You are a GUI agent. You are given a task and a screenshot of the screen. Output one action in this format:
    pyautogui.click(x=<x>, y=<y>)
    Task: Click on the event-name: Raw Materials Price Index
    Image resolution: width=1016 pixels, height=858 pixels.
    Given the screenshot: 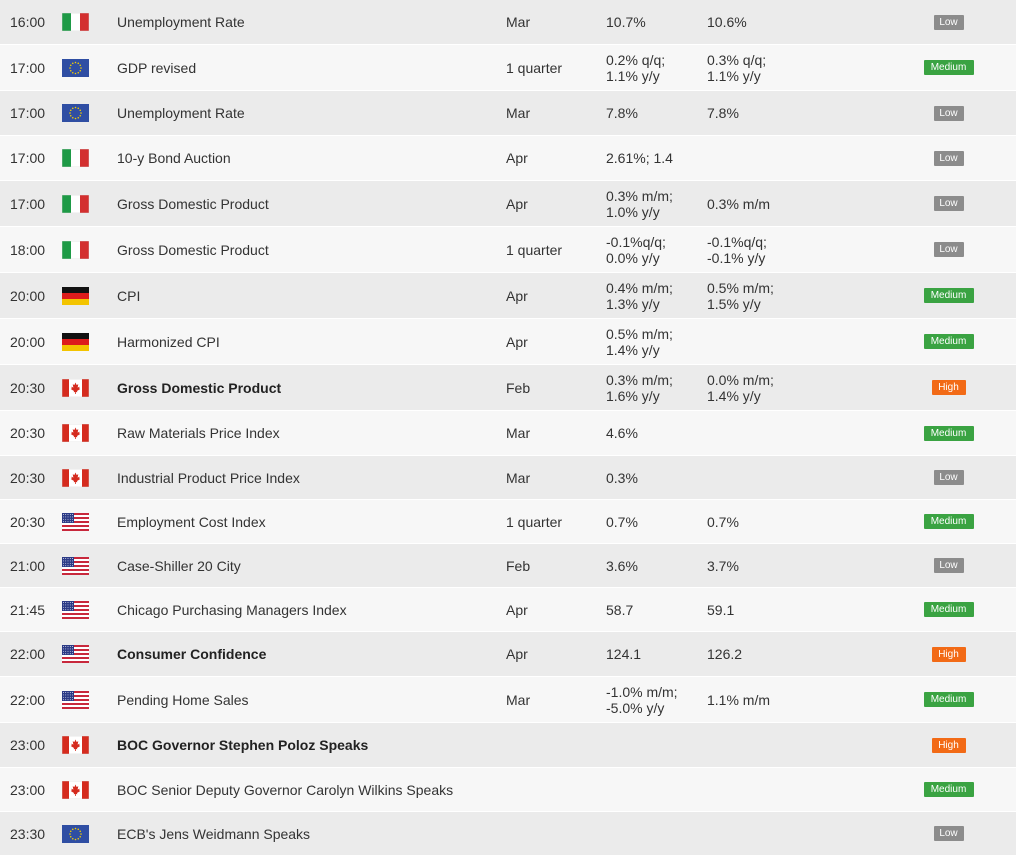 What is the action you would take?
    pyautogui.click(x=198, y=433)
    